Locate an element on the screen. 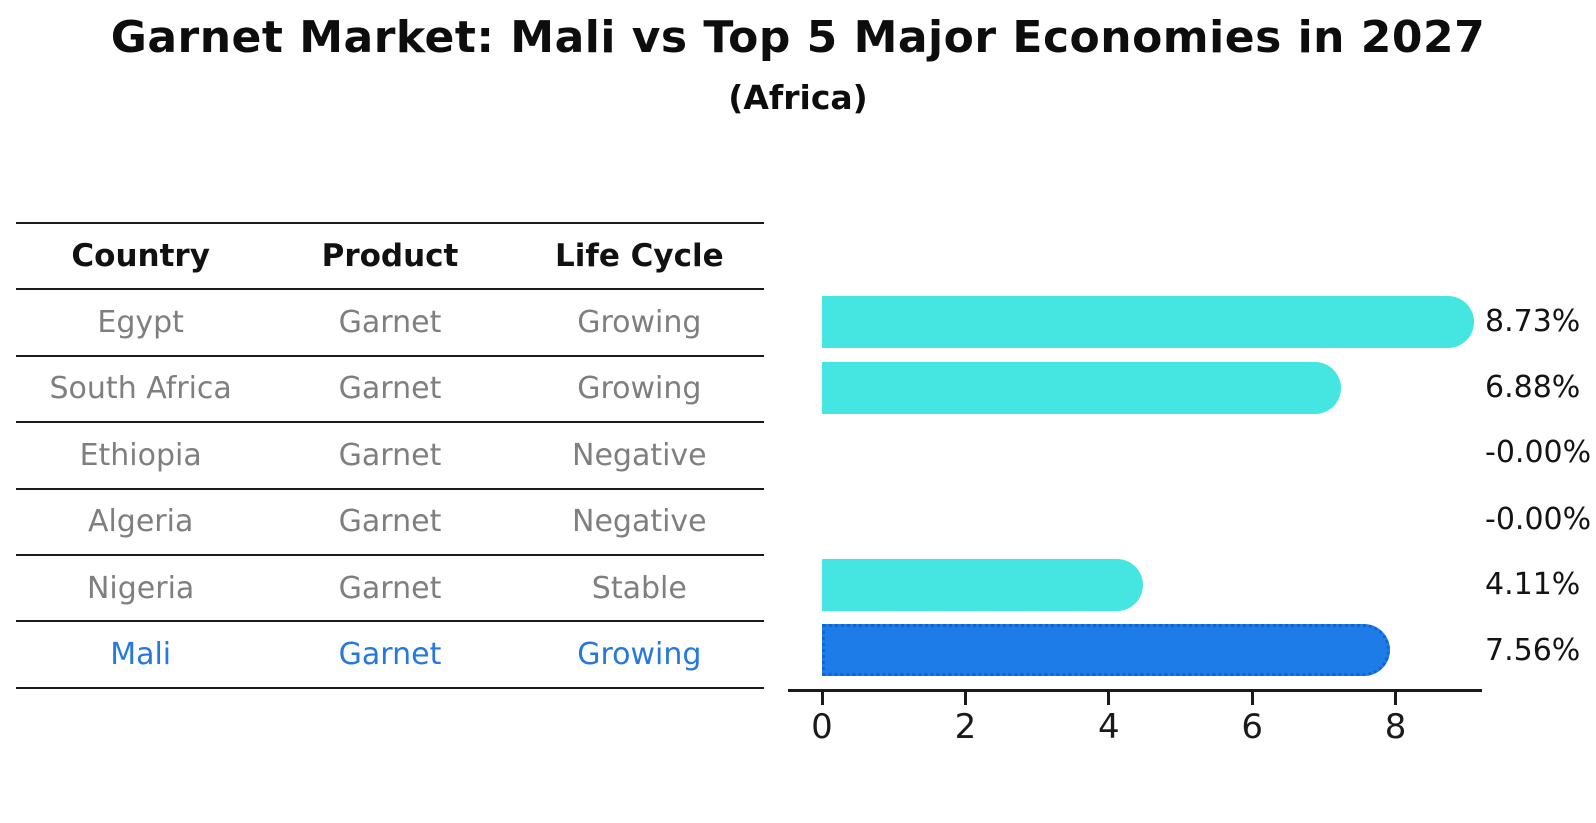 This screenshot has height=823, width=1596. x-axis-tick: 4 is located at coordinates (1109, 719).